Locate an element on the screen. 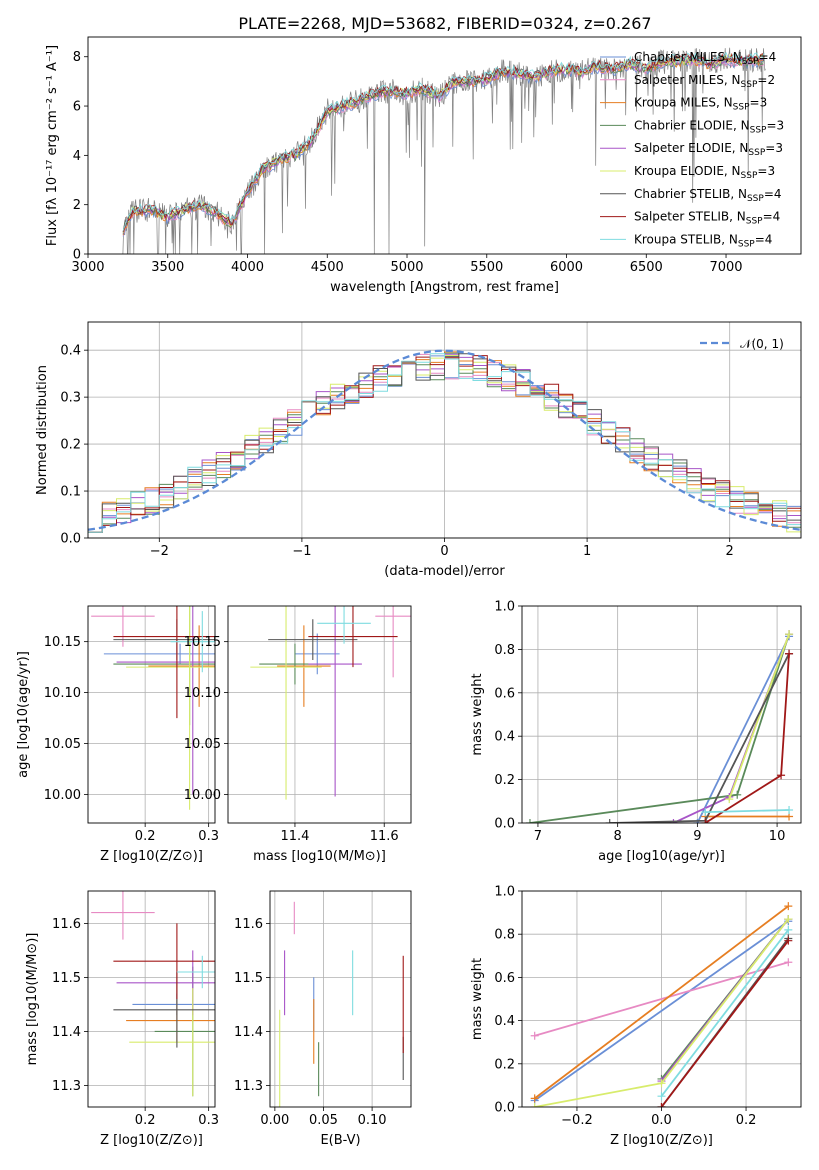  x-axis-label: (data-model)/error is located at coordinates (444, 571).